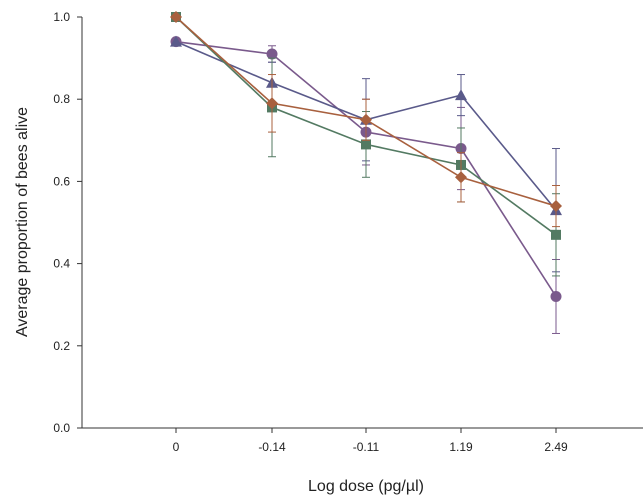 The height and width of the screenshot is (498, 644). I want to click on x-tick-label: 1.19, so click(461, 447).